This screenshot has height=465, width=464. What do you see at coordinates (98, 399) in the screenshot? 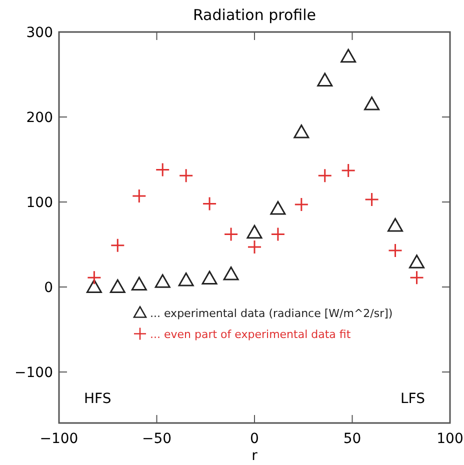
I see `annotation: HFS` at bounding box center [98, 399].